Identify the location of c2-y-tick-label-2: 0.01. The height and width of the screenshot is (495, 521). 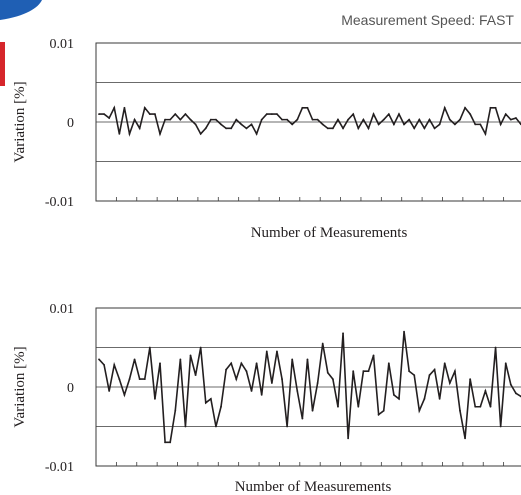
(62, 309).